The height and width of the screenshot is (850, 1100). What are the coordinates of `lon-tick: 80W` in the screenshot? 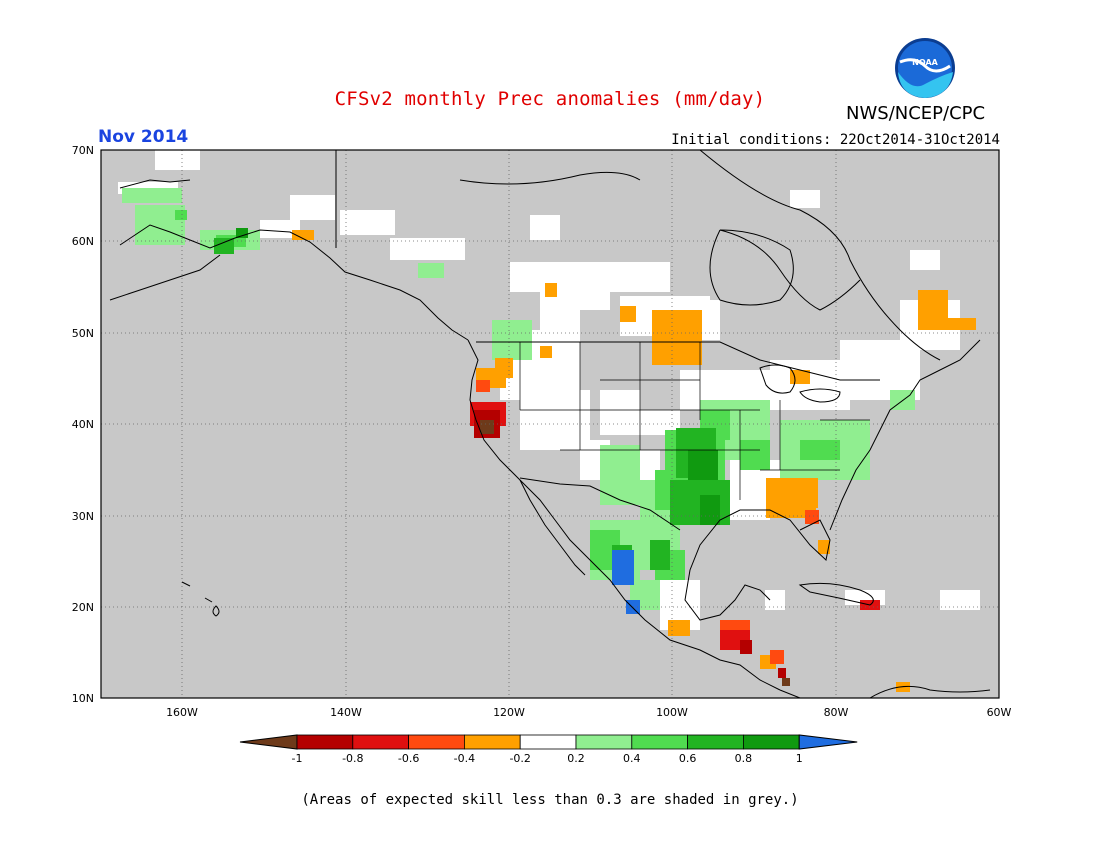 It's located at (836, 712).